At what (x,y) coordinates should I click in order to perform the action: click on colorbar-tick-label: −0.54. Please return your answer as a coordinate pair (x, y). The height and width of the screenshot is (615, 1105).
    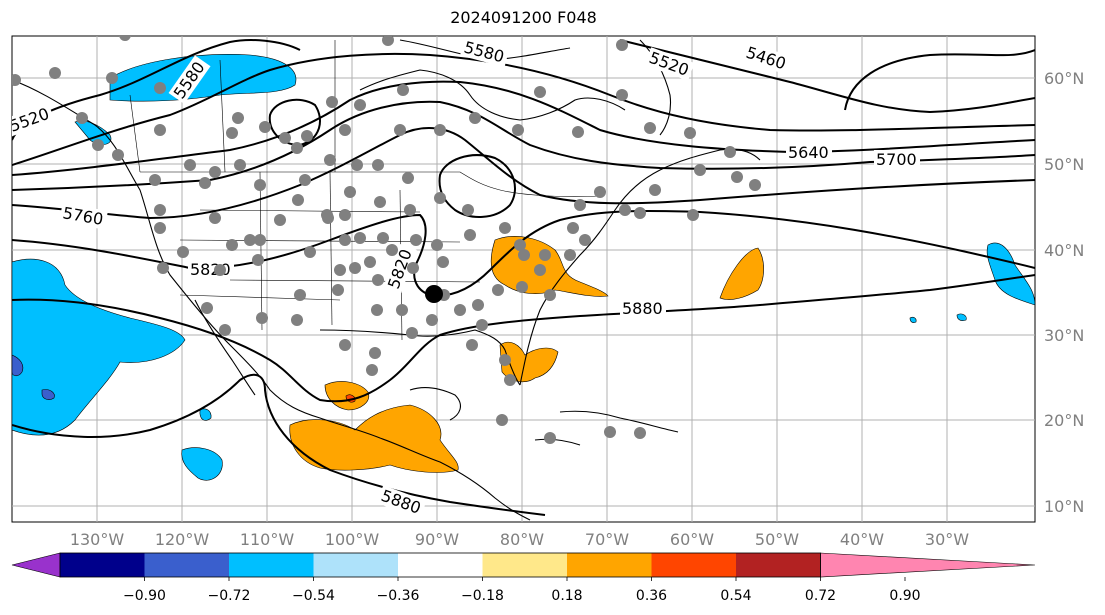
    Looking at the image, I should click on (313, 596).